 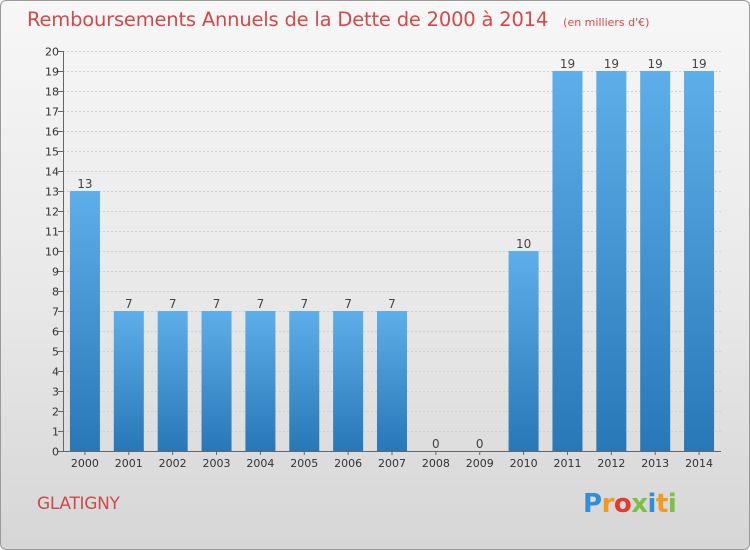 I want to click on bar-2005, so click(x=304, y=381).